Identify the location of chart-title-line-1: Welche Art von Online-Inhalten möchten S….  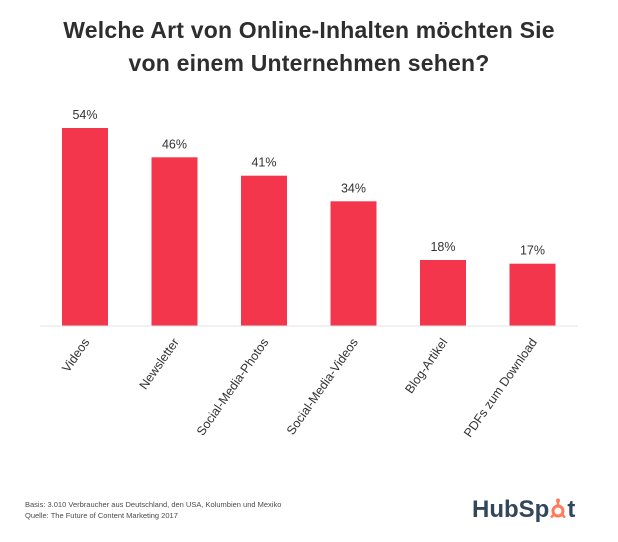
(309, 30).